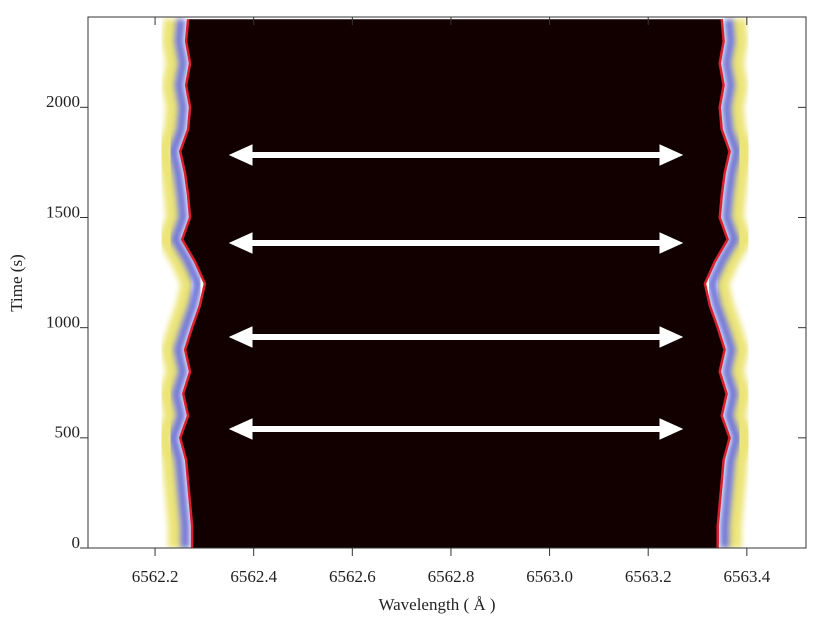 The height and width of the screenshot is (629, 830). Describe the element at coordinates (352, 576) in the screenshot. I see `x-tick-label: 6562.6` at that location.